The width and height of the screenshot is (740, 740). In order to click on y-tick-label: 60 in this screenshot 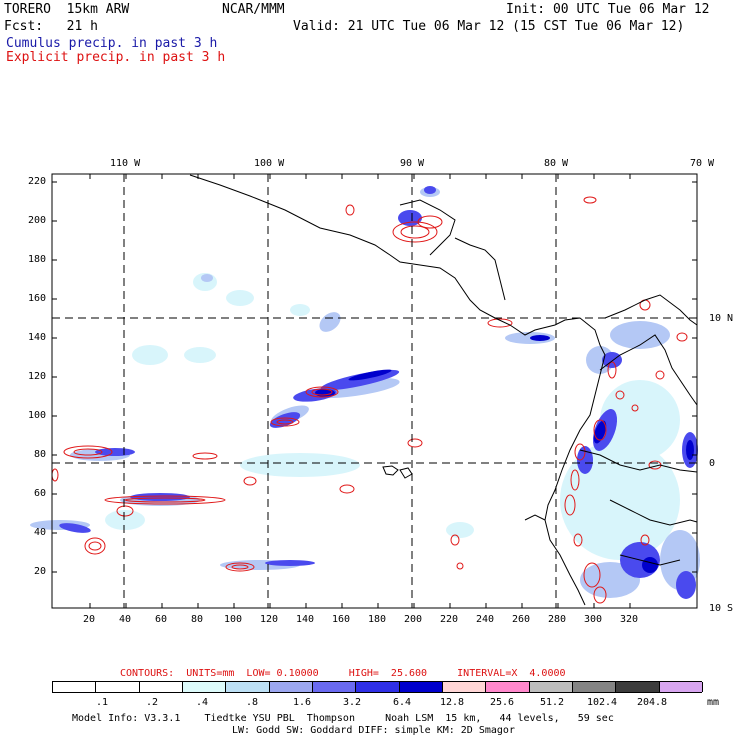, I will do `click(40, 493)`.